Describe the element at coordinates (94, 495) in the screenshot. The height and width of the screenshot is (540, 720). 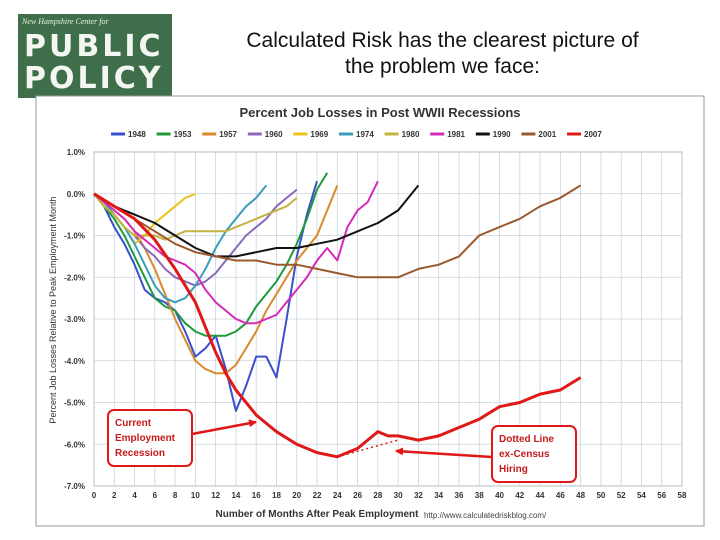
I see `x-tick-label: 0` at that location.